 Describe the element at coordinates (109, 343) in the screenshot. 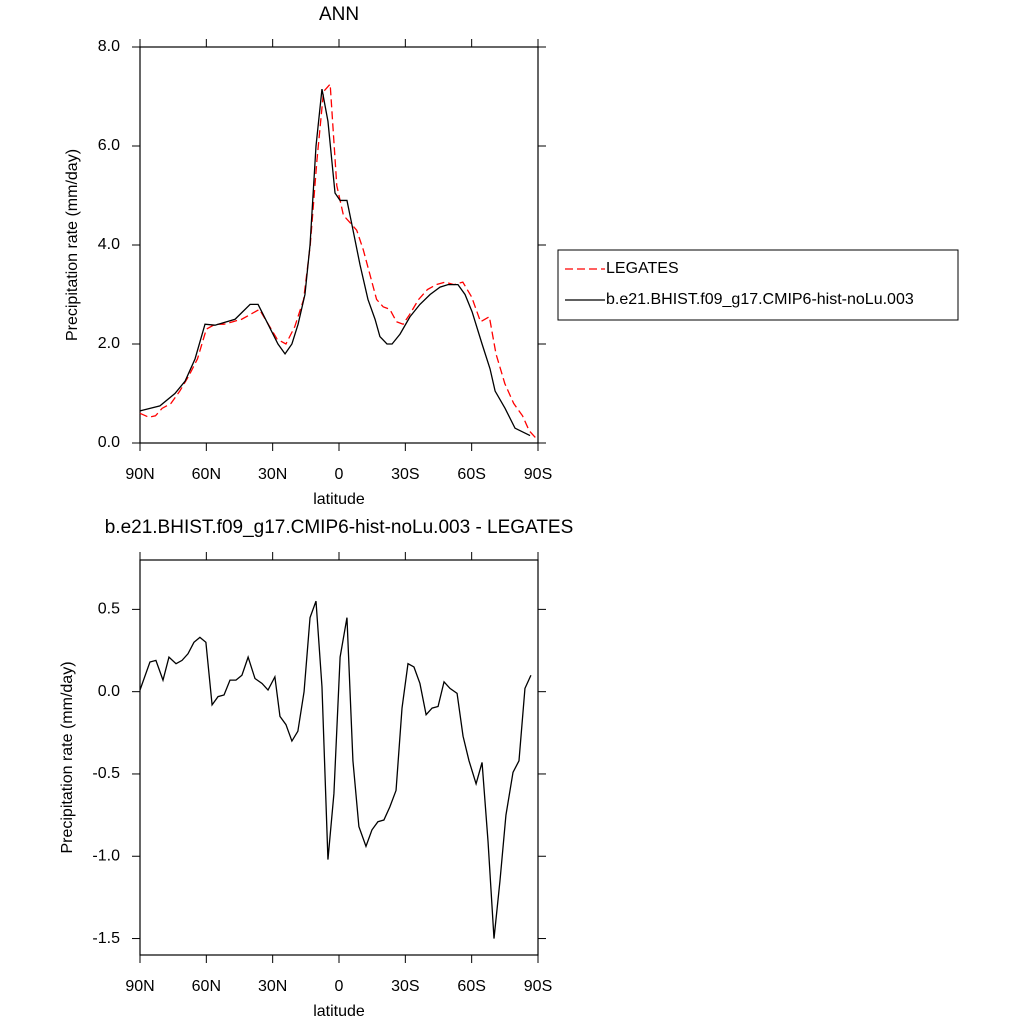

I see `y-tick-label: 2.0` at that location.